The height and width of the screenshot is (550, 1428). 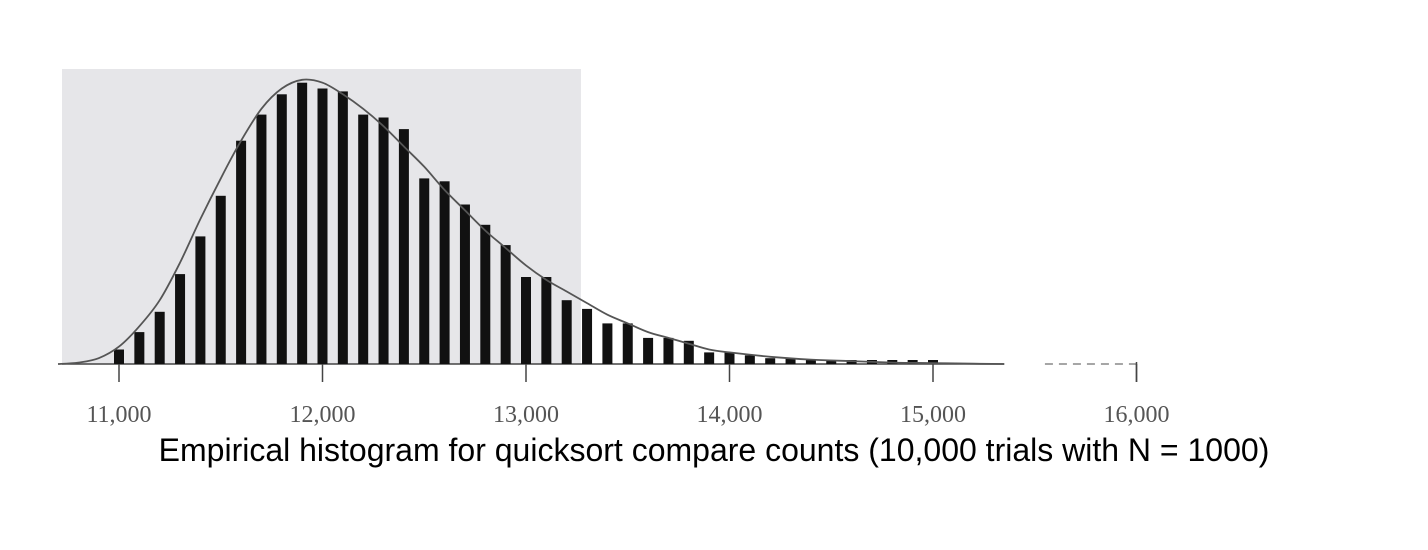 What do you see at coordinates (526, 415) in the screenshot?
I see `x-tick-label: 13,000` at bounding box center [526, 415].